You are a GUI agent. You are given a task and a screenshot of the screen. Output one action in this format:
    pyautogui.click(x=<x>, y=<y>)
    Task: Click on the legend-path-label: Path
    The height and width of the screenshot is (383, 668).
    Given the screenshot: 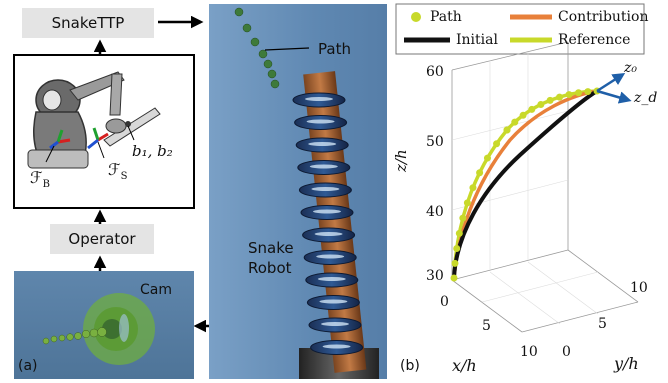 What is the action you would take?
    pyautogui.click(x=446, y=17)
    